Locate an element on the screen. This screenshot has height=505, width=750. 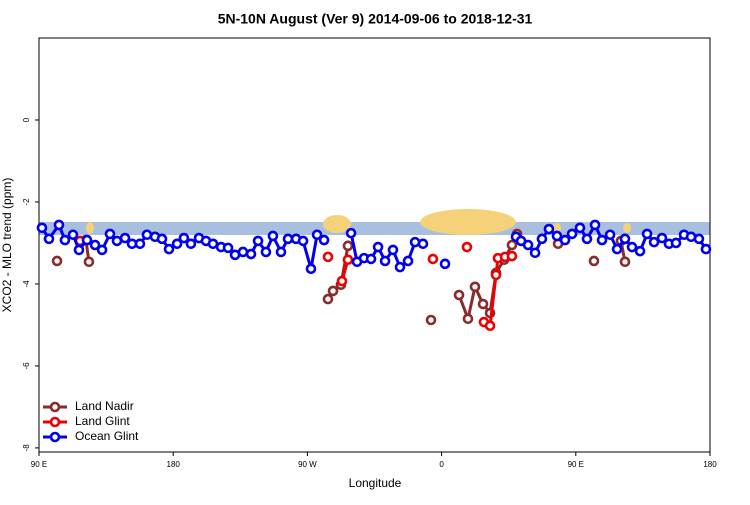
y-tick-label: 0 is located at coordinates (26, 119).